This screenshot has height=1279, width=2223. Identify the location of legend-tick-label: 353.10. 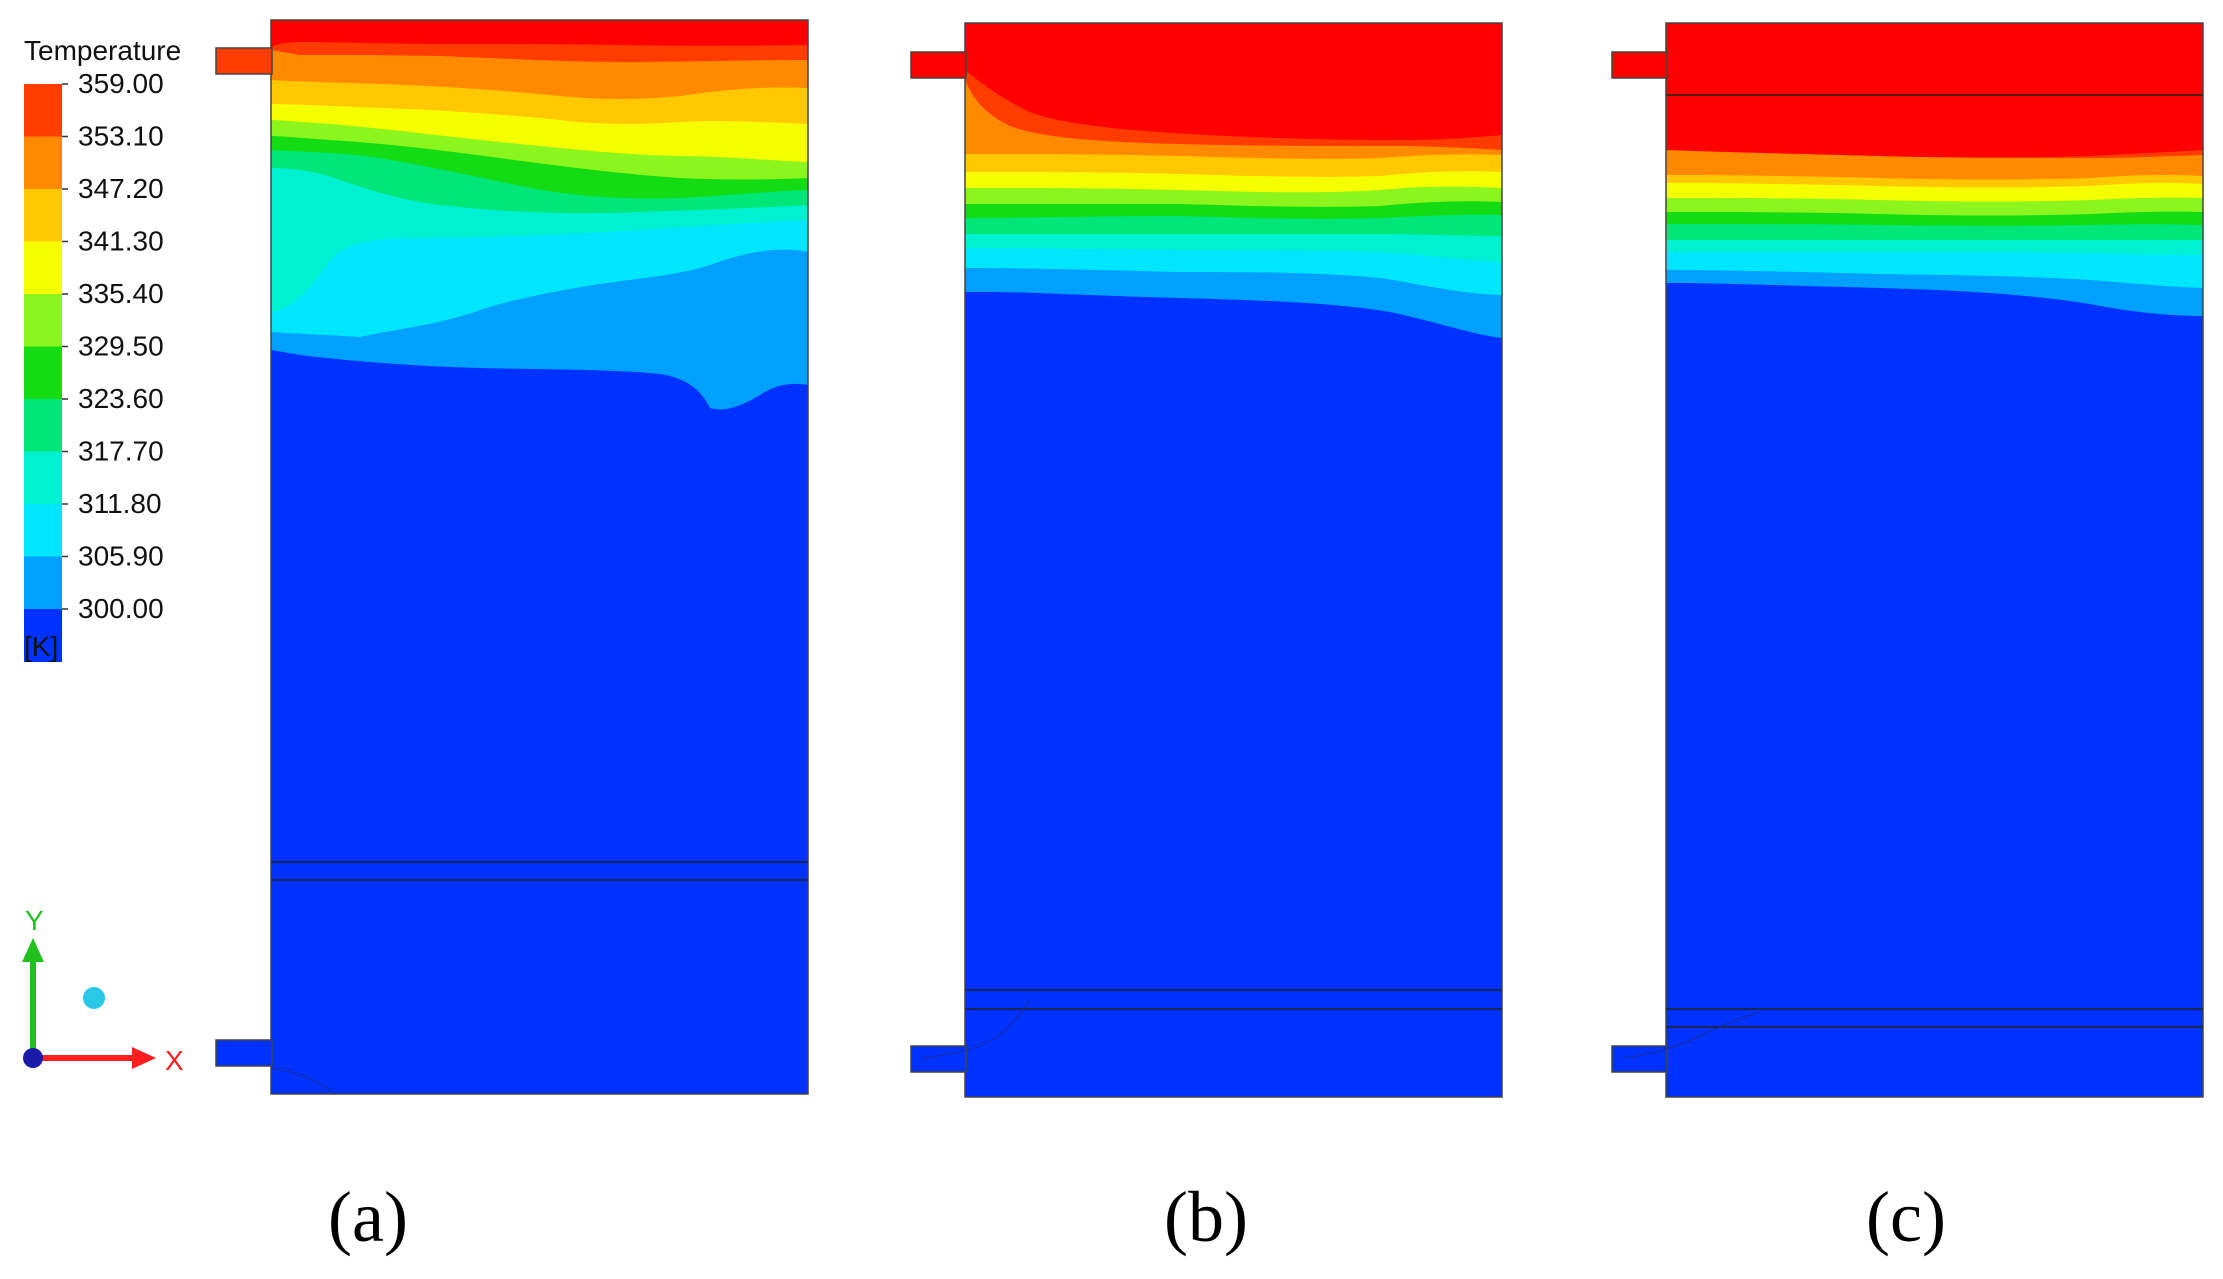
(121, 136).